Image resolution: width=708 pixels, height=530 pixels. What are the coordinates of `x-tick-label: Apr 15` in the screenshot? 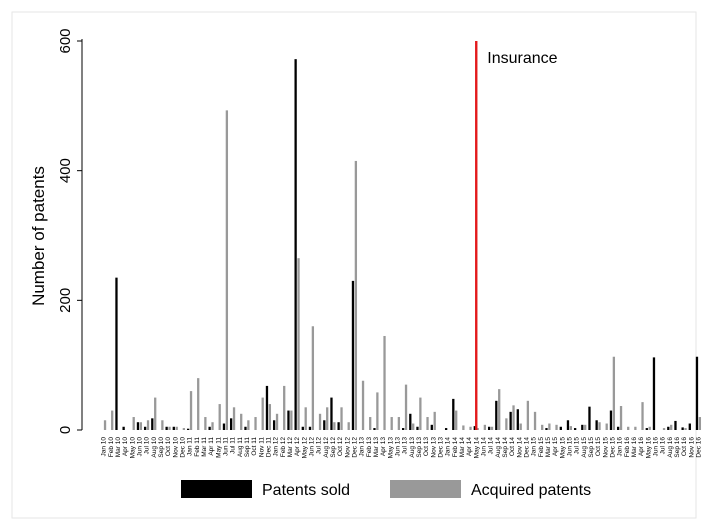 It's located at (555, 447).